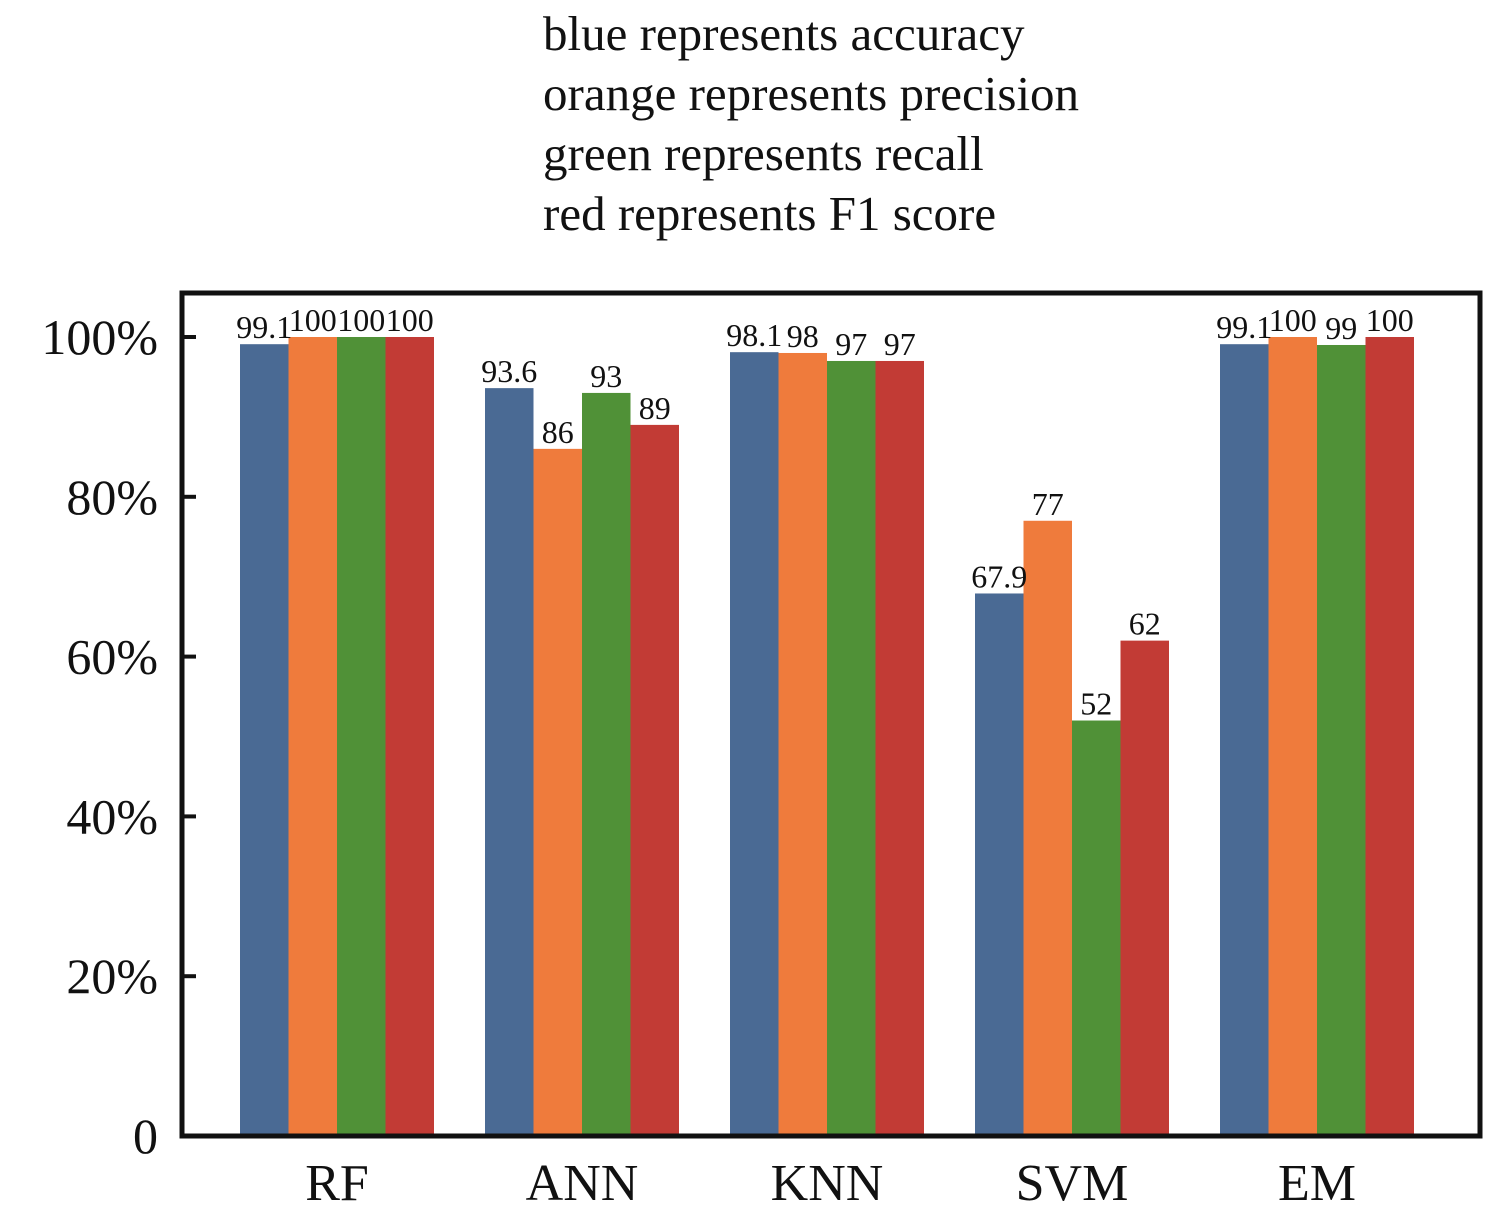 This screenshot has height=1218, width=1495. Describe the element at coordinates (361, 736) in the screenshot. I see `bar-rf-recall` at that location.